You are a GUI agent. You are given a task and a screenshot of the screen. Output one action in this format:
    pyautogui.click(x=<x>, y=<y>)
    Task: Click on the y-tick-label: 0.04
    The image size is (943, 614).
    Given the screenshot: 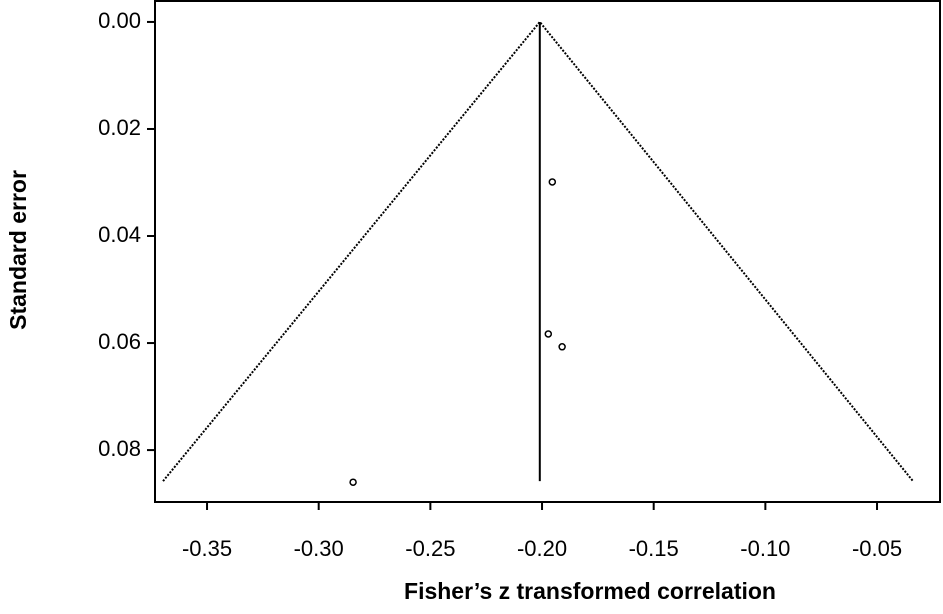 What is the action you would take?
    pyautogui.click(x=119, y=234)
    